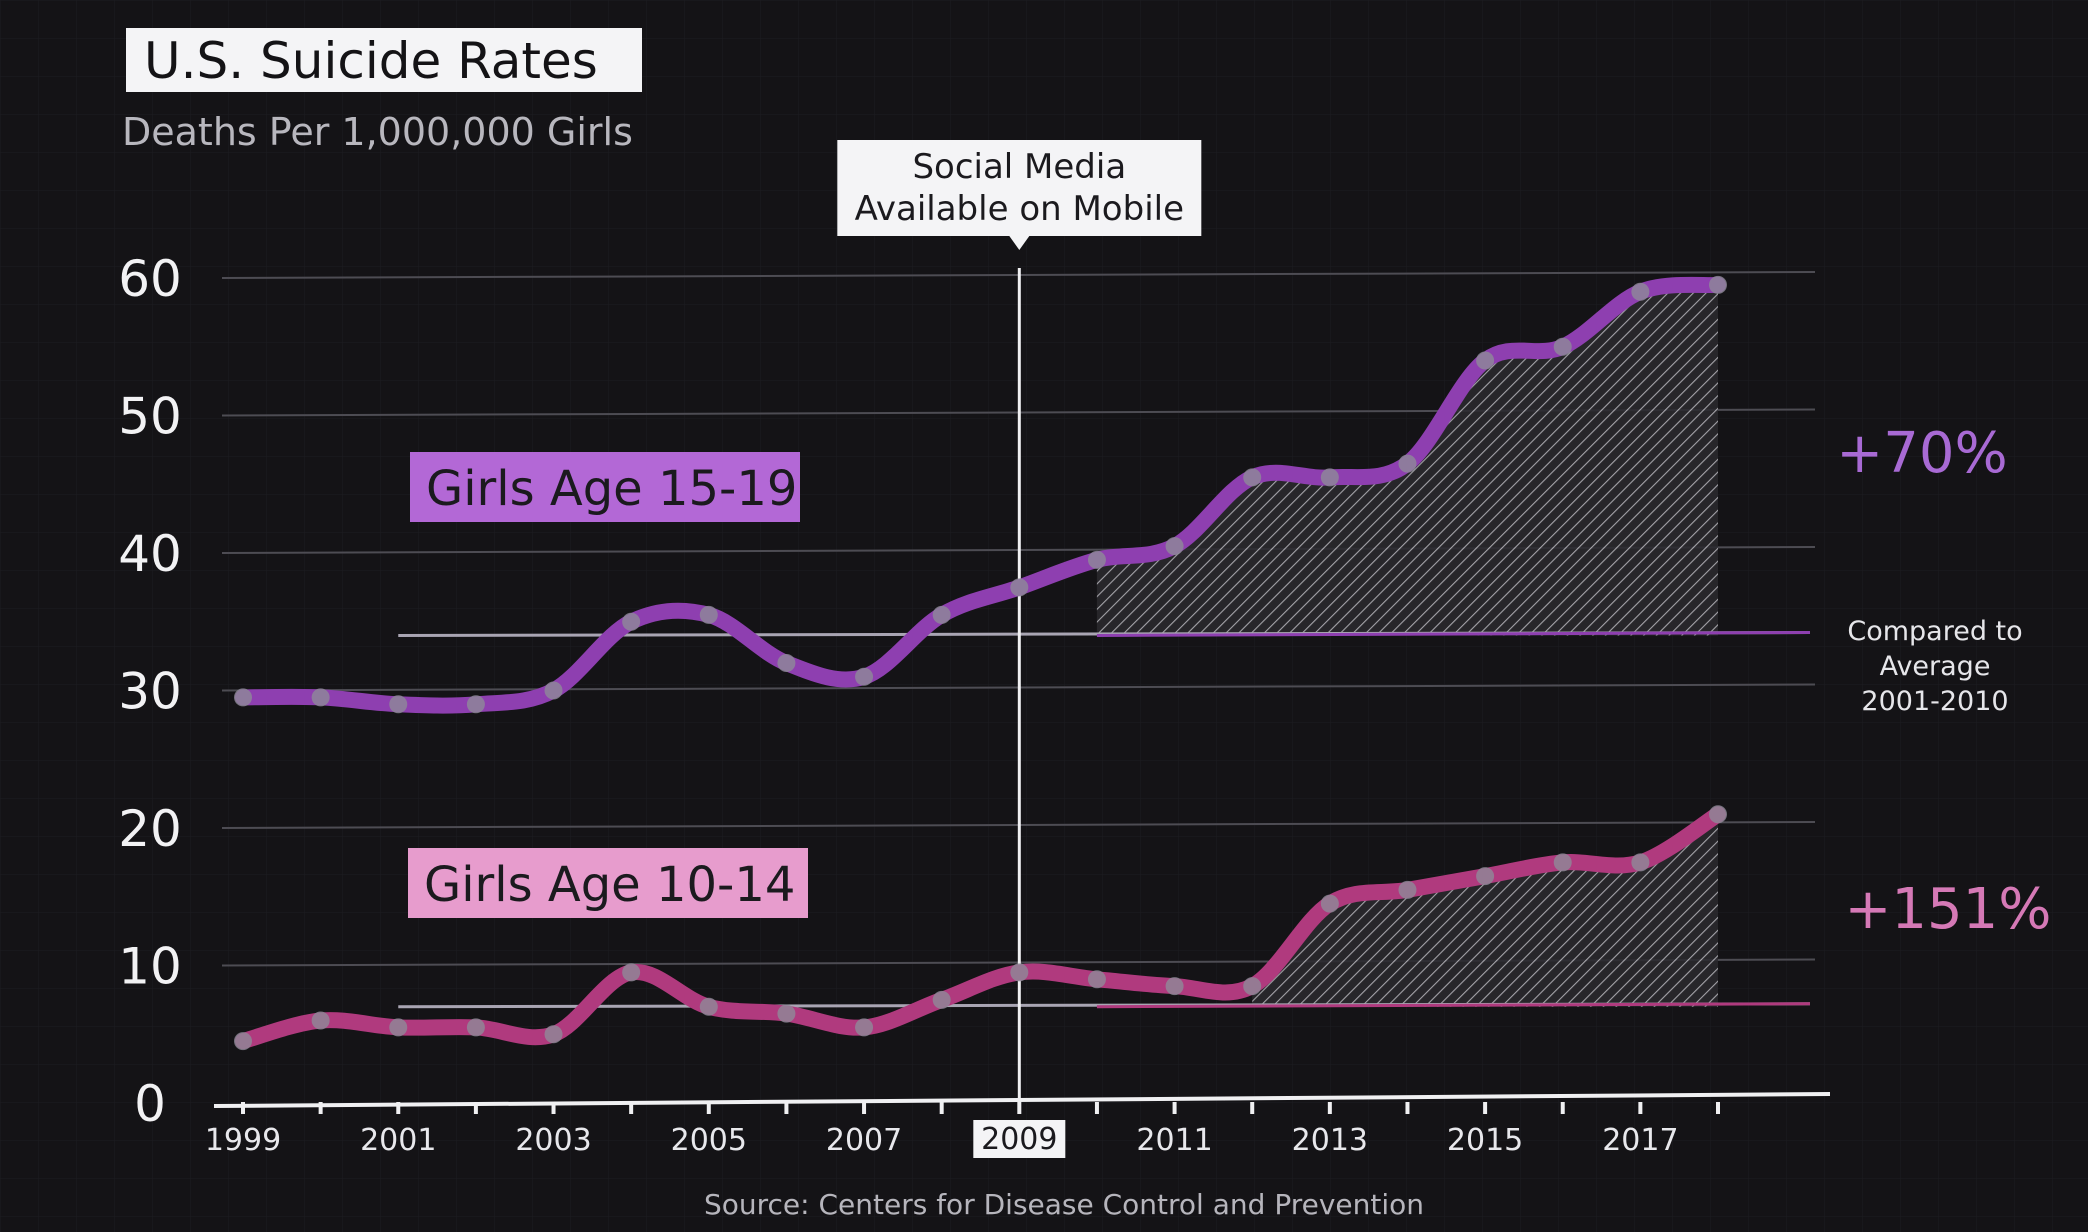 The height and width of the screenshot is (1232, 2088). I want to click on baseline-note-line-2: Average, so click(1935, 666).